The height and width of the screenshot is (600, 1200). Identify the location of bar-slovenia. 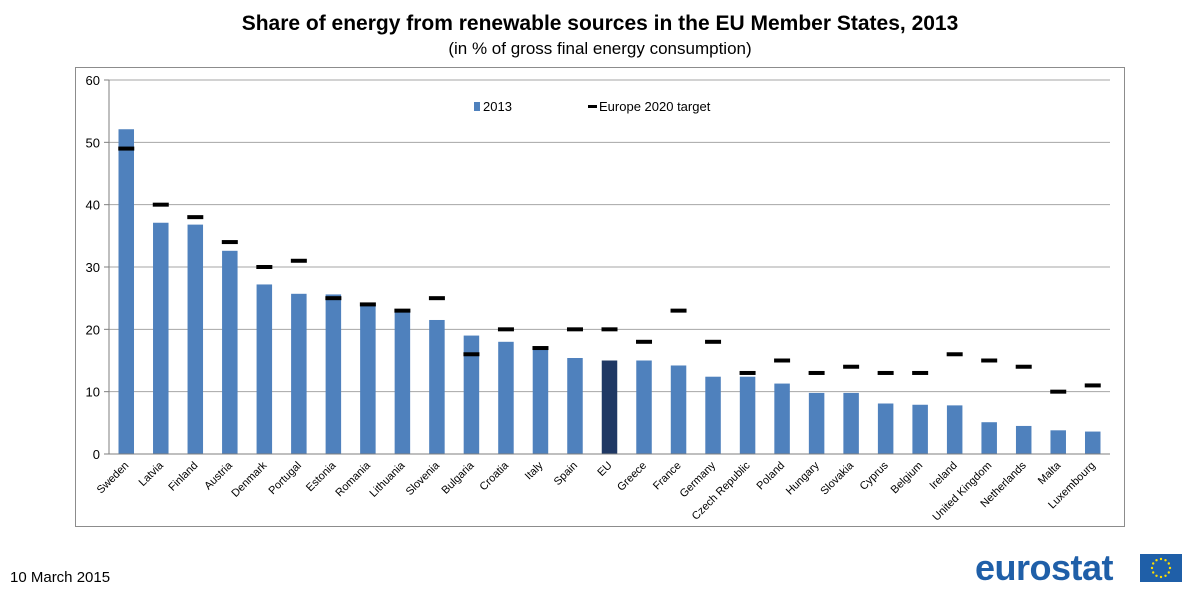
(437, 386).